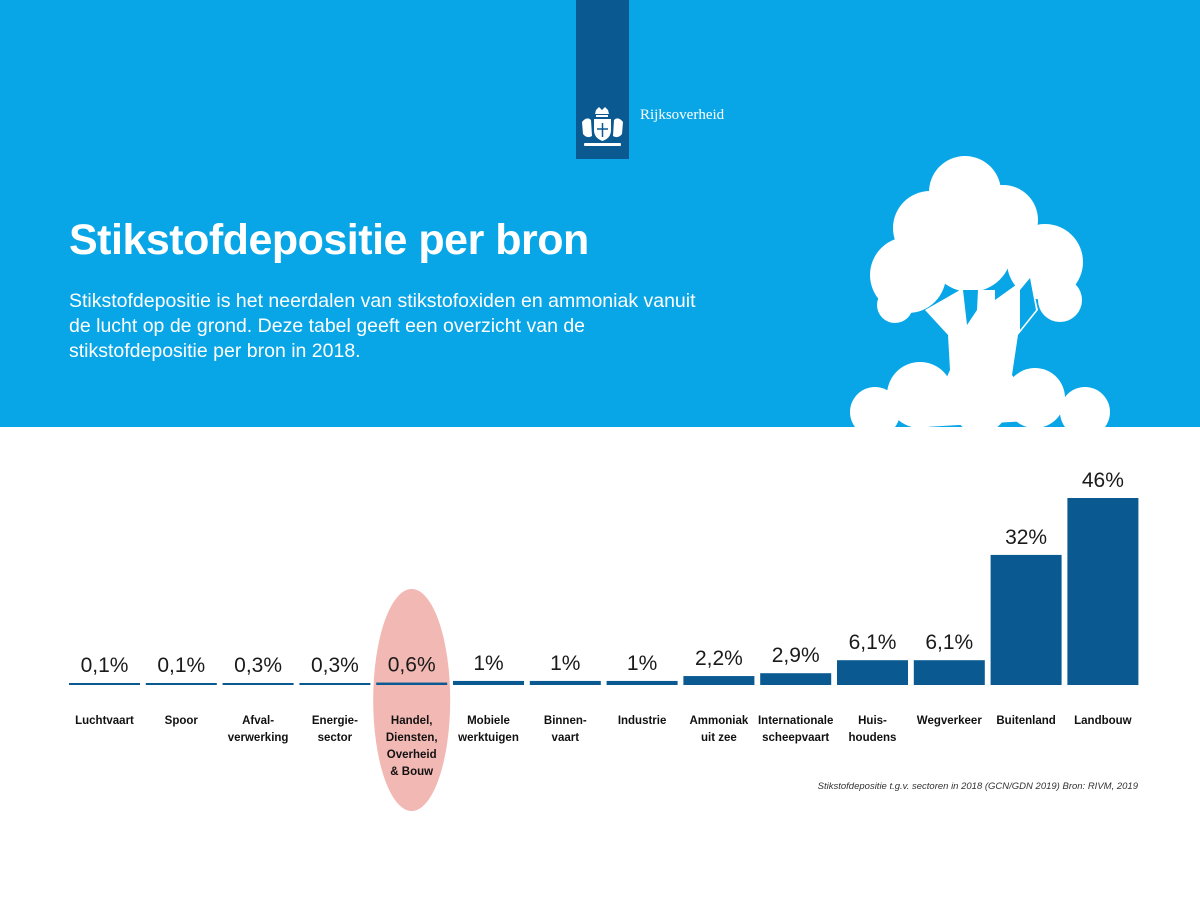  Describe the element at coordinates (335, 684) in the screenshot. I see `bar-energie-sector` at that location.